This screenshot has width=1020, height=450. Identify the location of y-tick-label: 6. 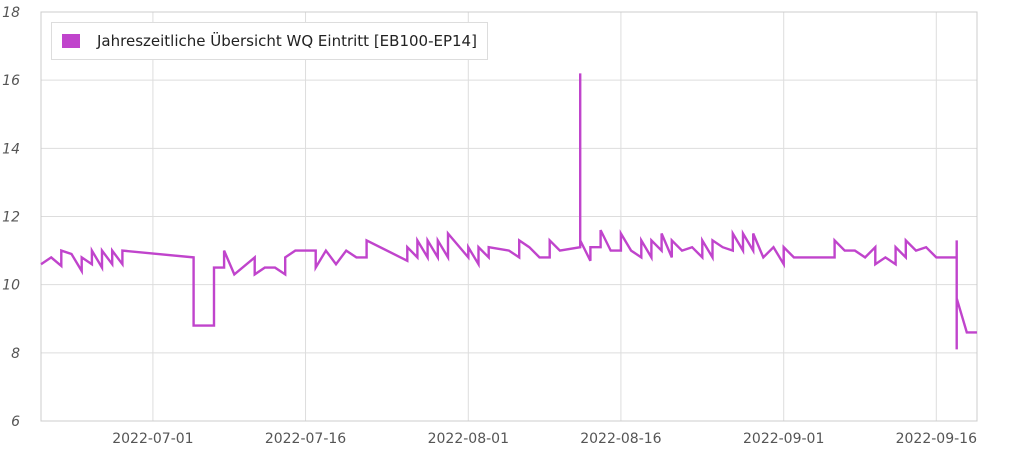
(15, 422).